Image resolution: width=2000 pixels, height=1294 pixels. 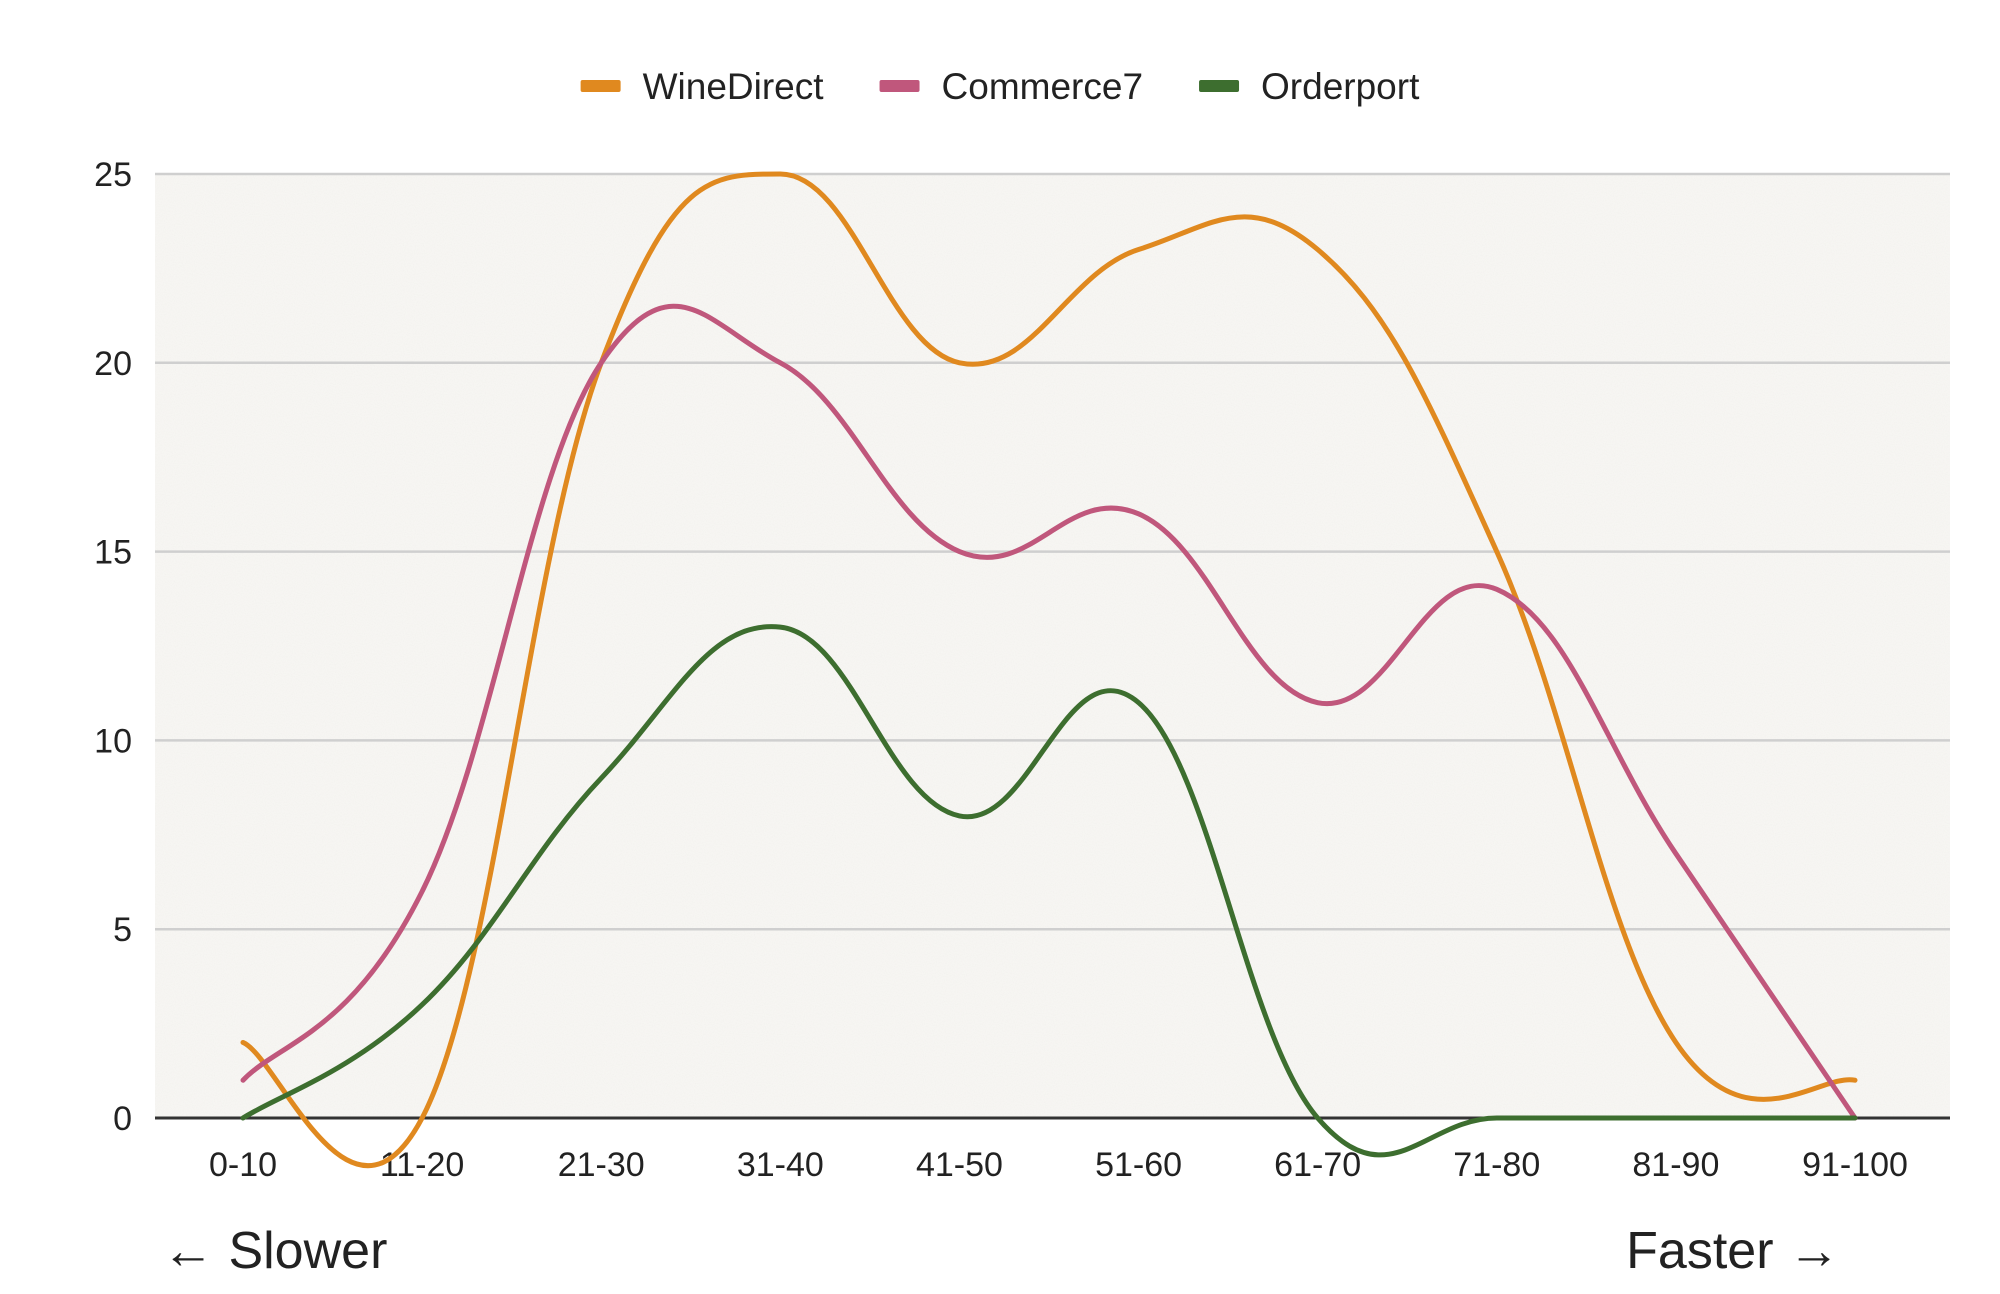 I want to click on x-tick-label: 71-80, so click(x=1496, y=1165).